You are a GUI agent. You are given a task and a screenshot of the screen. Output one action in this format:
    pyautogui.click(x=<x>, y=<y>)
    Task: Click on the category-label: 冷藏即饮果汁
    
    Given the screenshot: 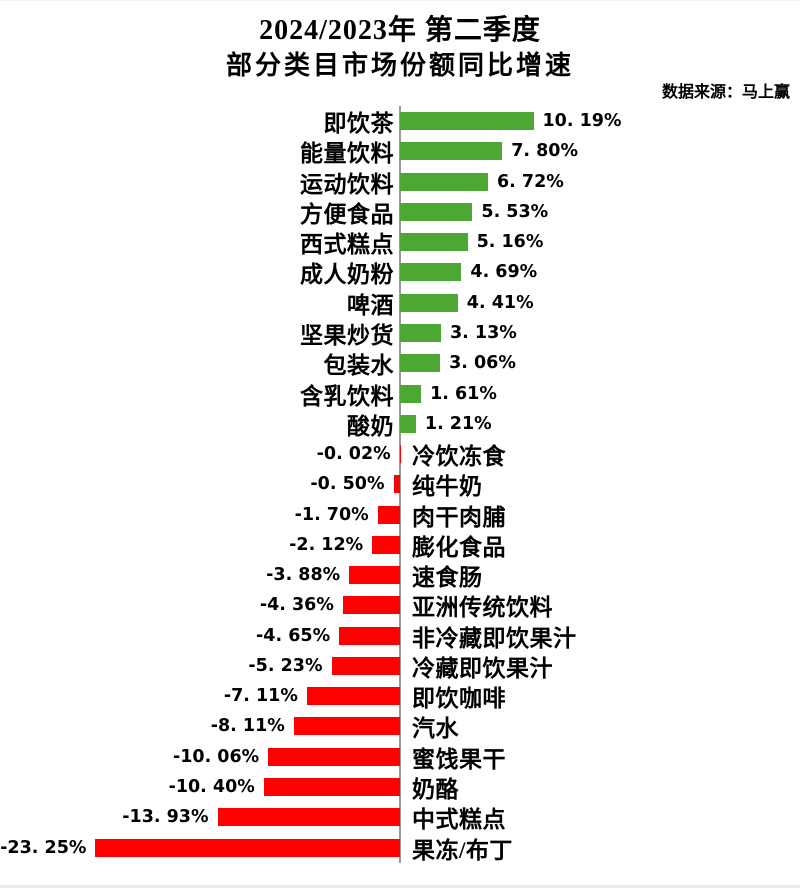 What is the action you would take?
    pyautogui.click(x=482, y=668)
    